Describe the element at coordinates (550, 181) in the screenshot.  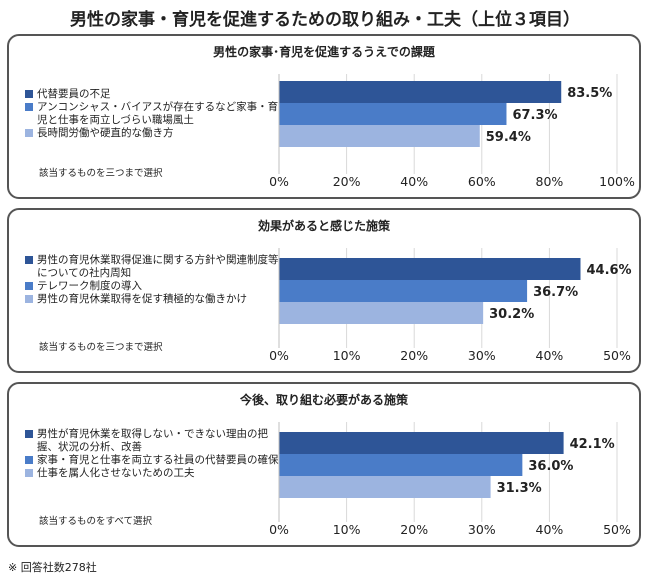
I see `x-tick-label: 80%` at that location.